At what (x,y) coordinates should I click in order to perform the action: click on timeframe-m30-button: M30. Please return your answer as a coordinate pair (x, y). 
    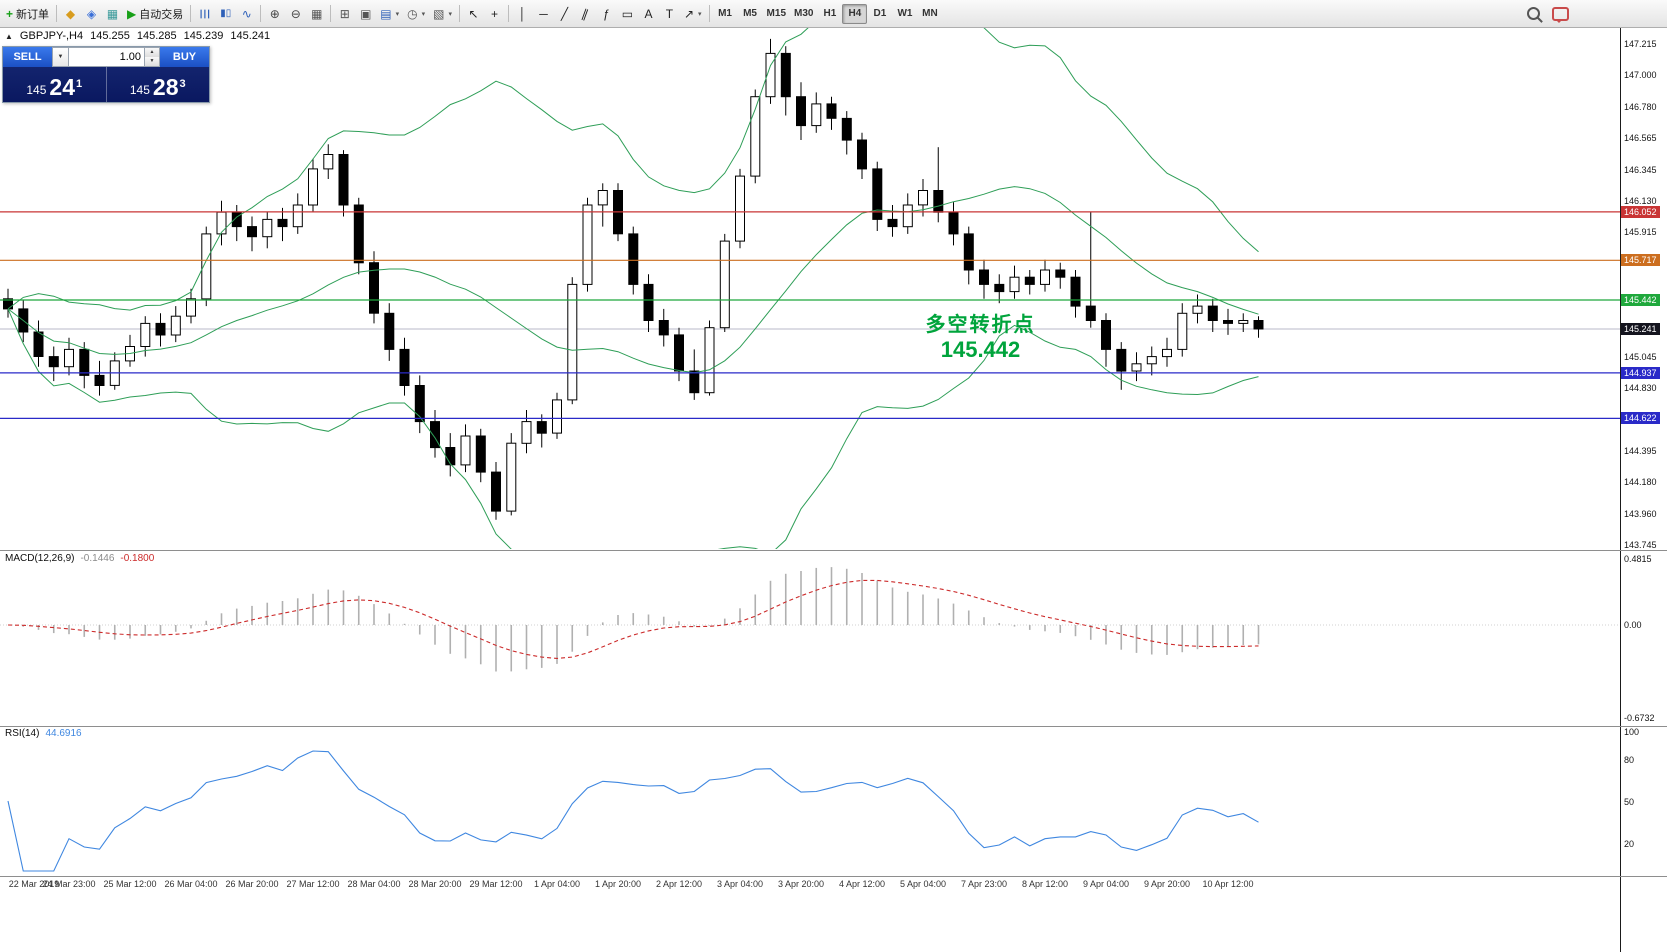
    Looking at the image, I should click on (803, 14).